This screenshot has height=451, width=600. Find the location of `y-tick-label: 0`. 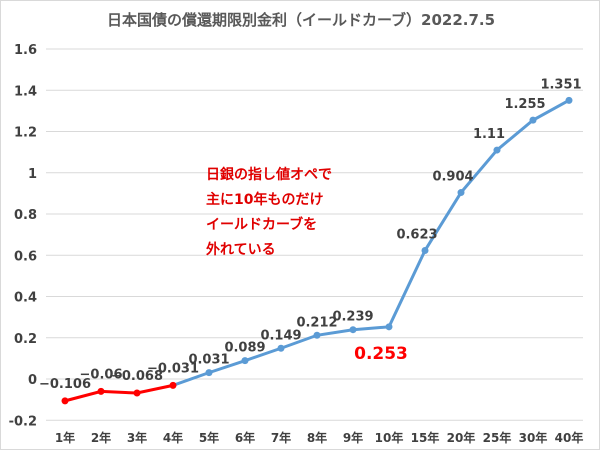

y-tick-label: 0 is located at coordinates (32, 380).